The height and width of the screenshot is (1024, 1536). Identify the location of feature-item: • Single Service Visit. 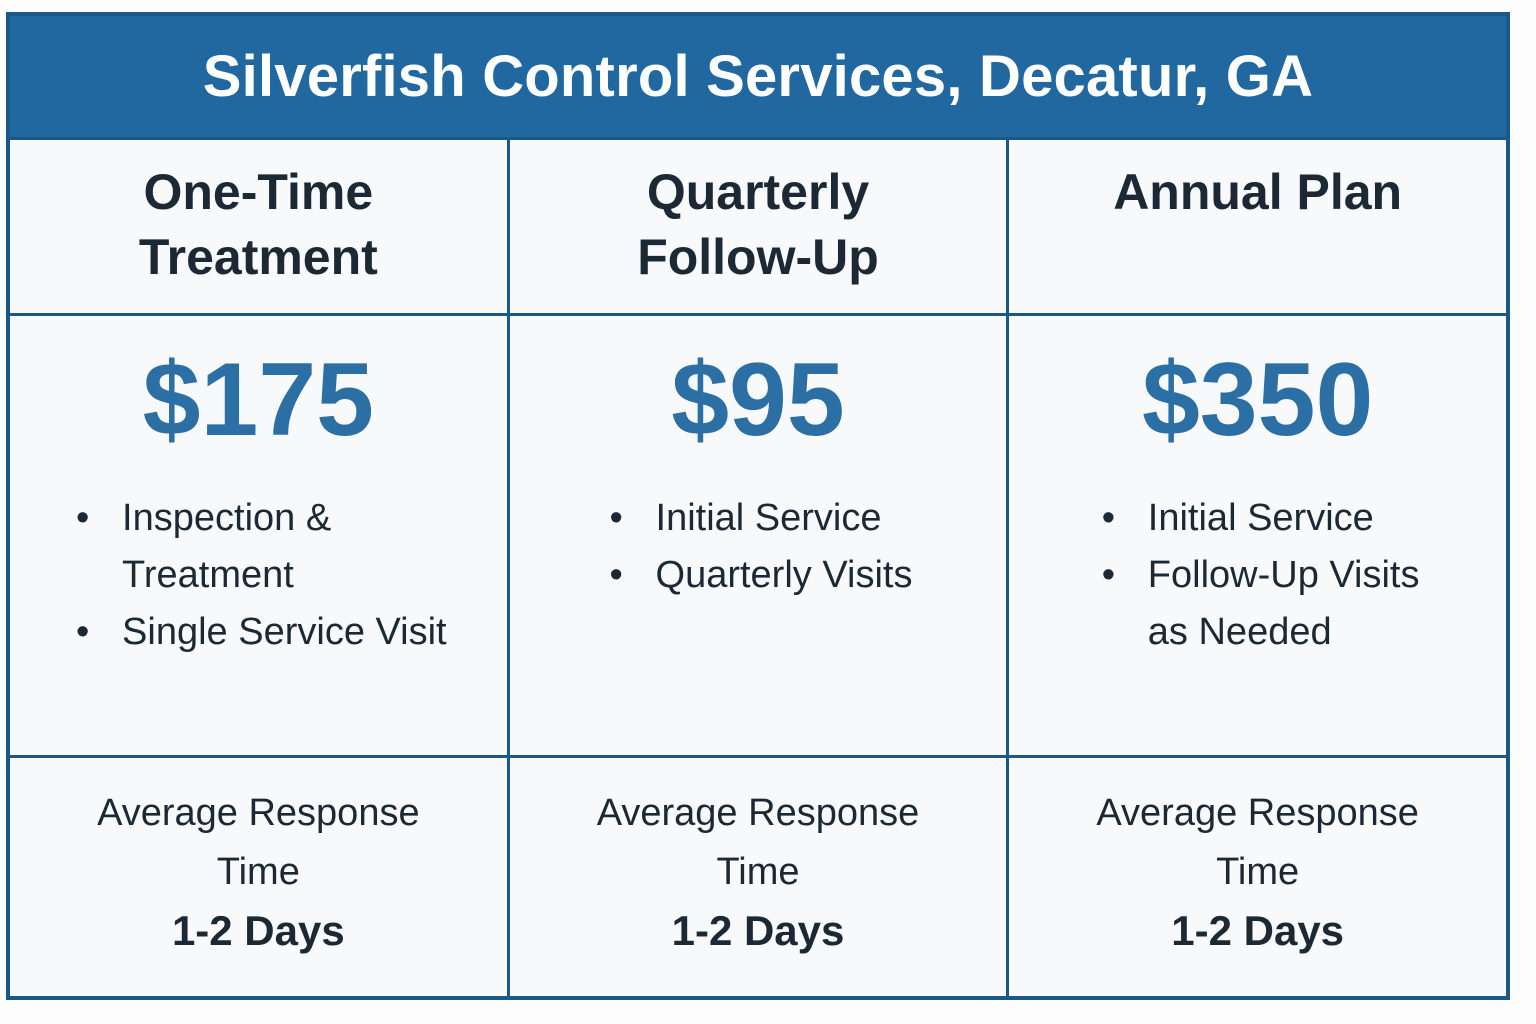
(258, 632).